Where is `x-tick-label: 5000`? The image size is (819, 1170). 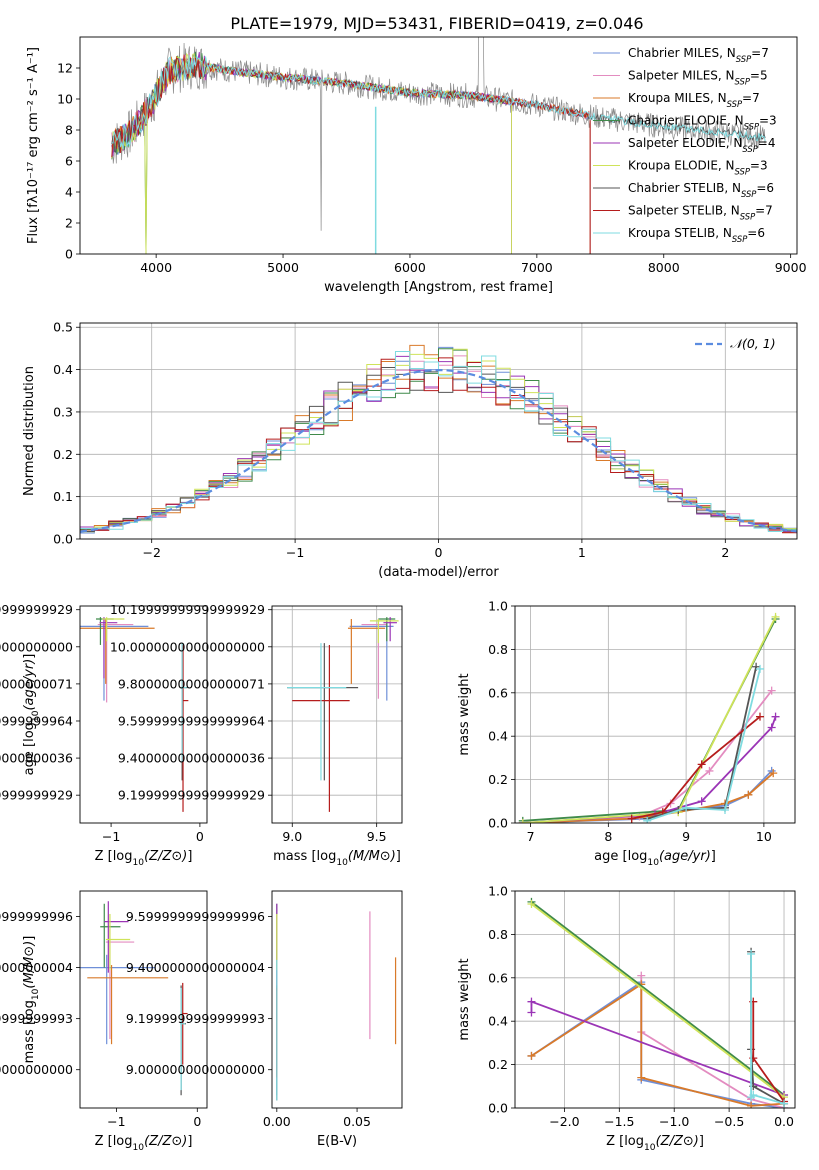 x-tick-label: 5000 is located at coordinates (283, 267).